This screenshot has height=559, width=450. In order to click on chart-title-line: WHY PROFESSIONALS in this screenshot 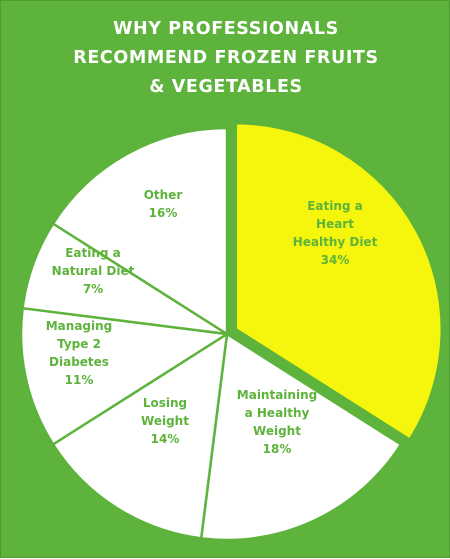, I will do `click(226, 29)`.